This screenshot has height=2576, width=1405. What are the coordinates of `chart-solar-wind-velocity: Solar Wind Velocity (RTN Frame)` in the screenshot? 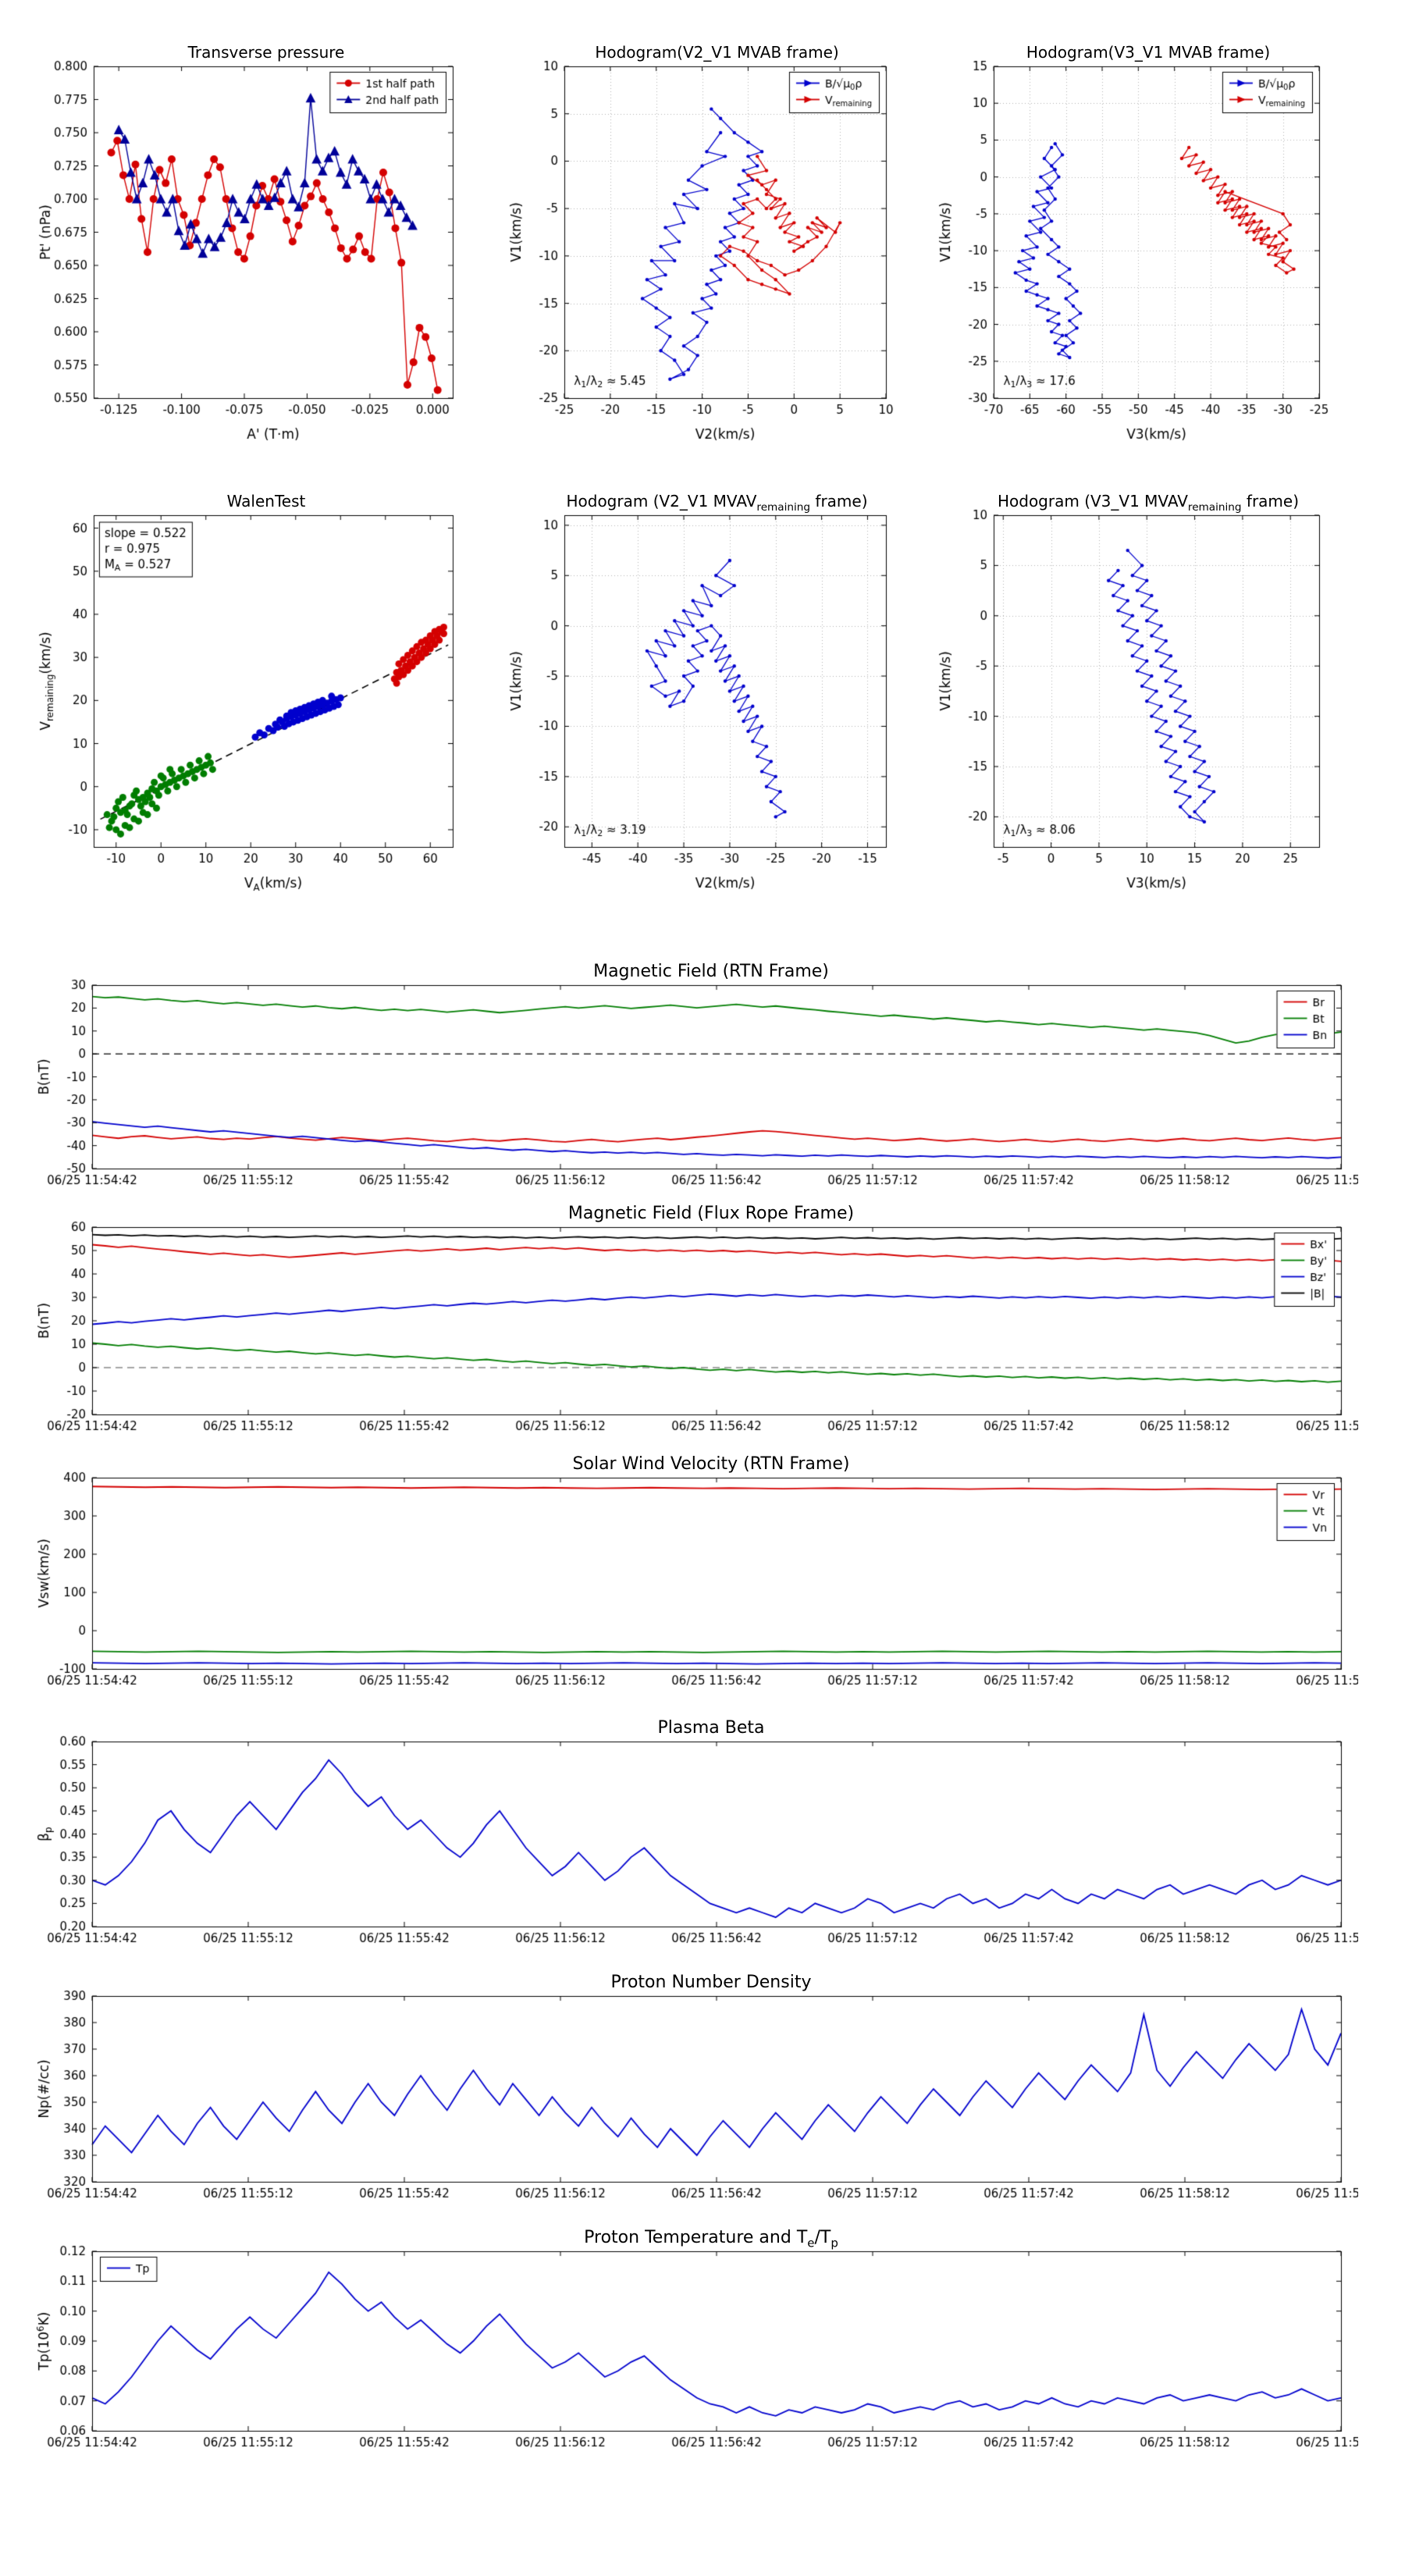 It's located at (694, 1571).